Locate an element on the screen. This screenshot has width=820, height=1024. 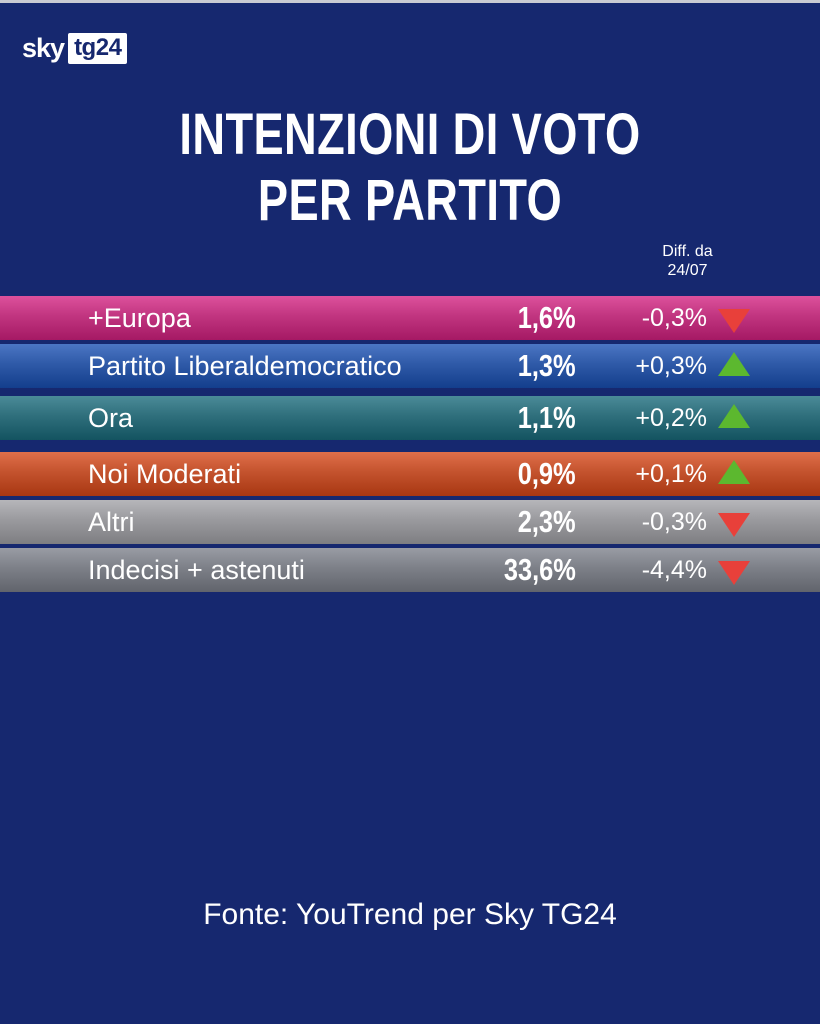
vote-share-value: 1,3% is located at coordinates (547, 365).